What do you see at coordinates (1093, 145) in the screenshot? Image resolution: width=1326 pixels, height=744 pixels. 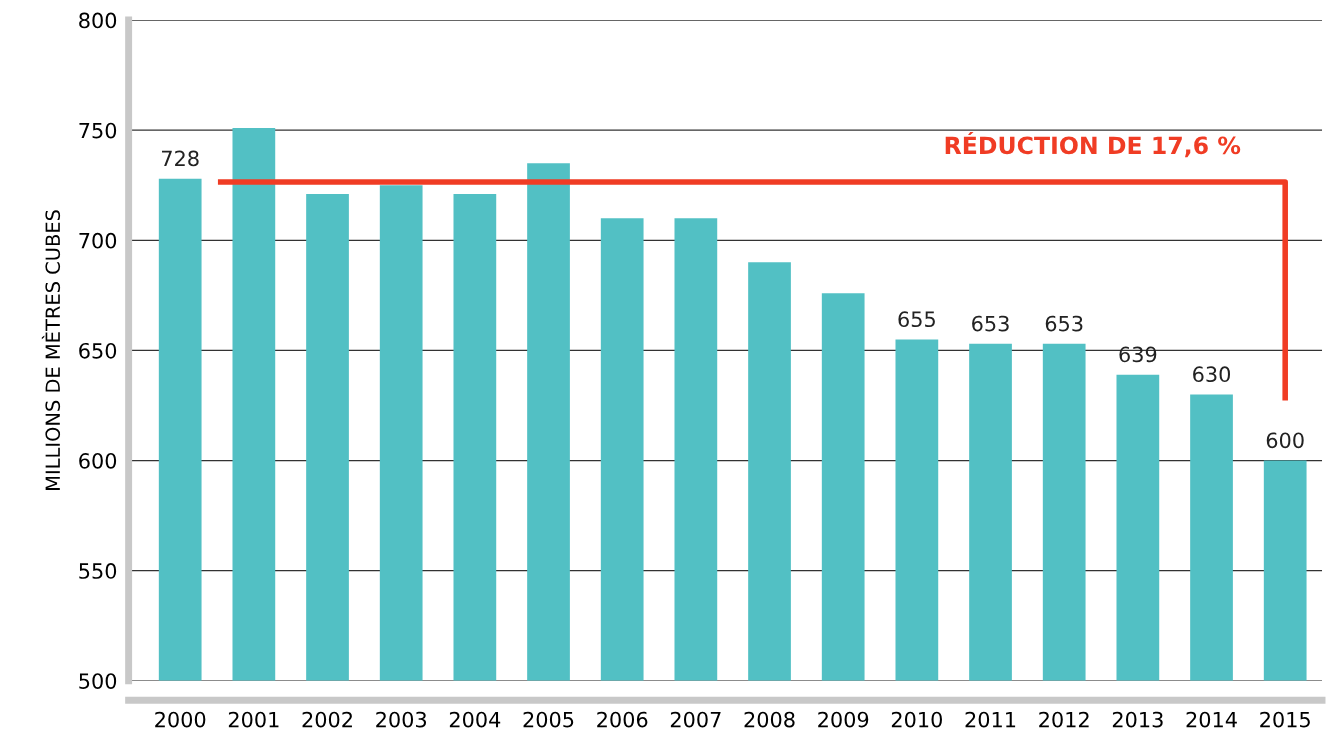 I see `annotation: RÉDUCTION DE 17,6 %` at bounding box center [1093, 145].